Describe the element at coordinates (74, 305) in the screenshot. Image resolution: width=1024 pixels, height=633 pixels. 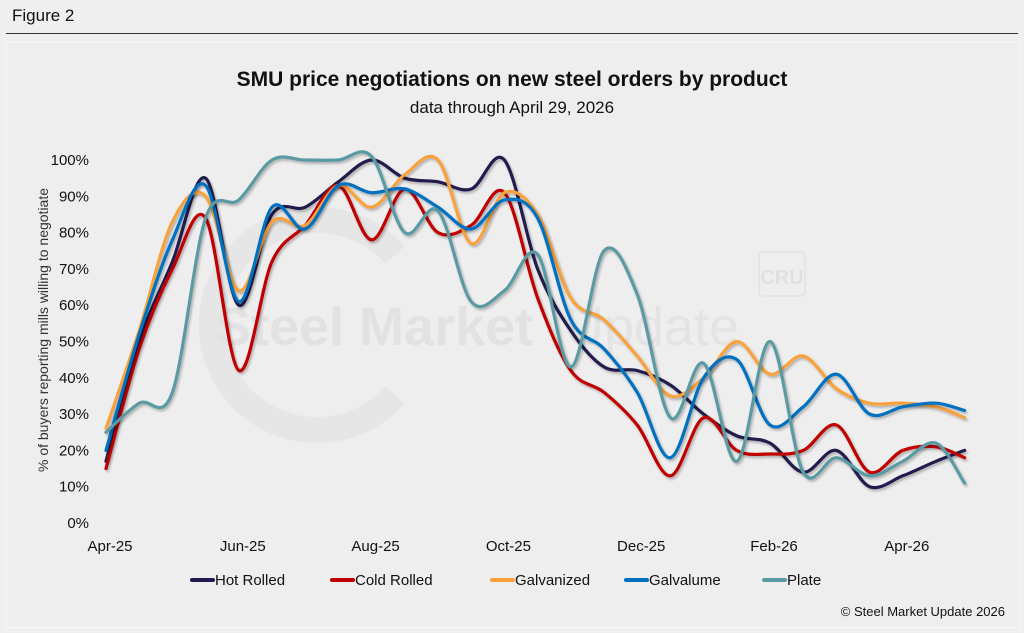
I see `y-tick-label: 60%` at that location.